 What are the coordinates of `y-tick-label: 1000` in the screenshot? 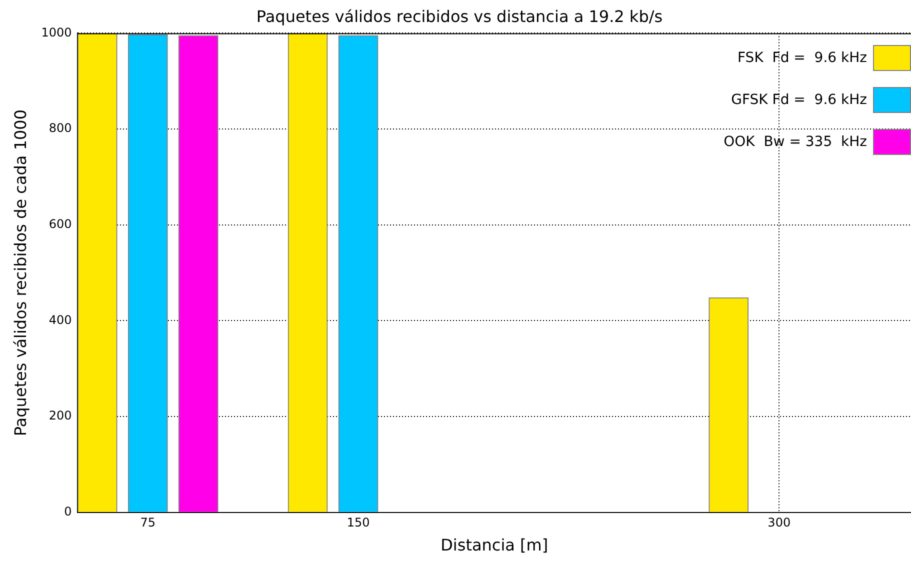 It's located at (56, 32).